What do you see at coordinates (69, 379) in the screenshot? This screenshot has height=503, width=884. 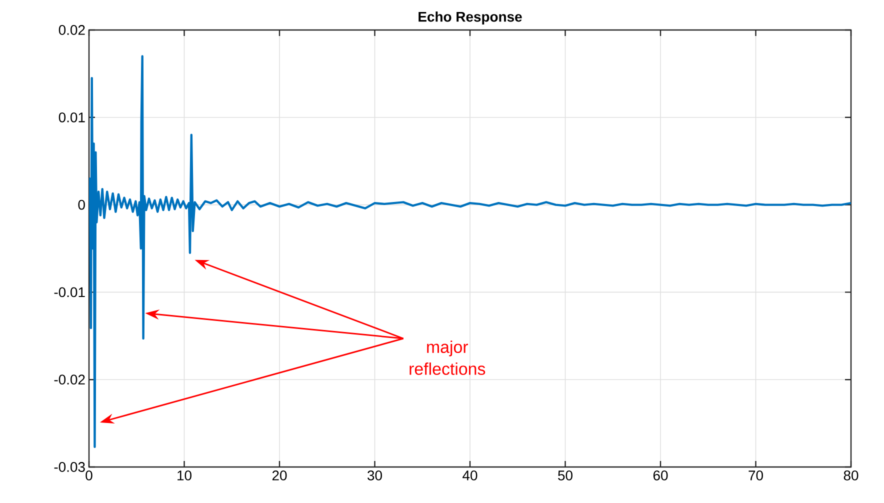 I see `y-tick-label: -0.02` at bounding box center [69, 379].